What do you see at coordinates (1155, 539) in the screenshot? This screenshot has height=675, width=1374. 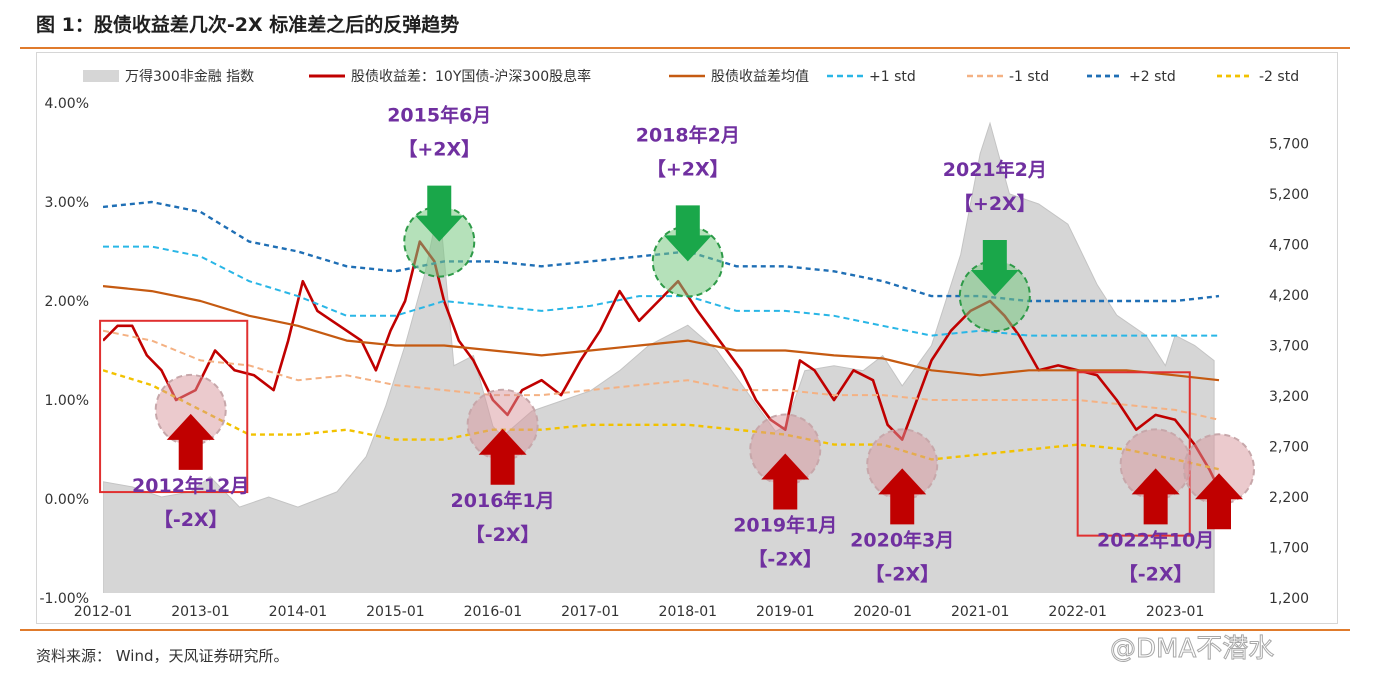 I see `annotation-date-7: 2022年10月` at bounding box center [1155, 539].